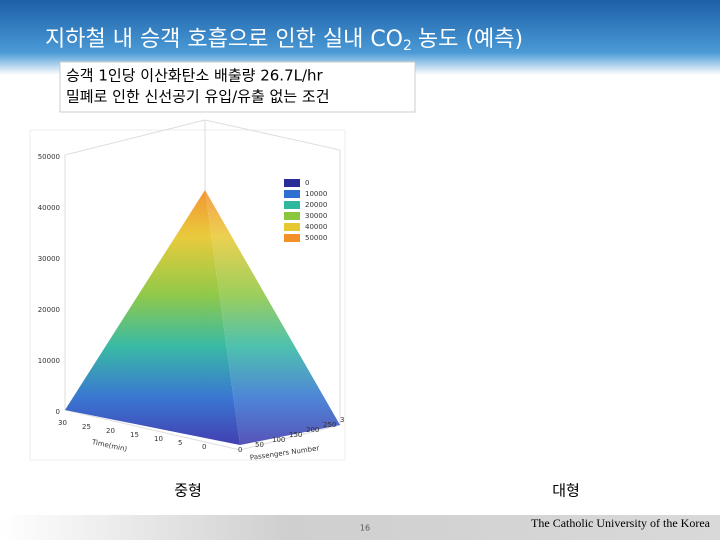 This screenshot has width=720, height=544. What do you see at coordinates (316, 238) in the screenshot?
I see `legend-label: 50000` at bounding box center [316, 238].